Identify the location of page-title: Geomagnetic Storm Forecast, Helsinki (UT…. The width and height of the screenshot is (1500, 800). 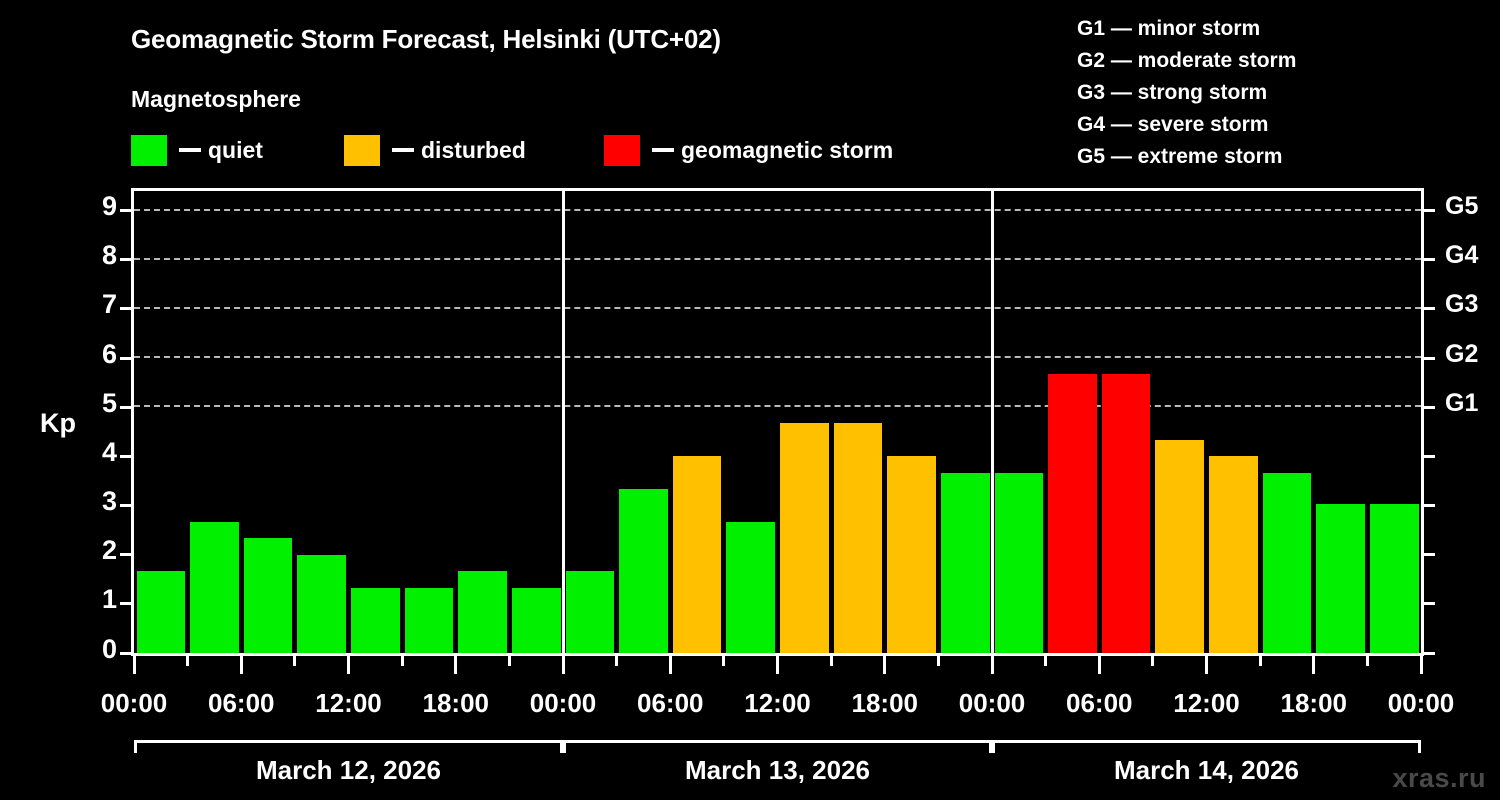
(426, 39).